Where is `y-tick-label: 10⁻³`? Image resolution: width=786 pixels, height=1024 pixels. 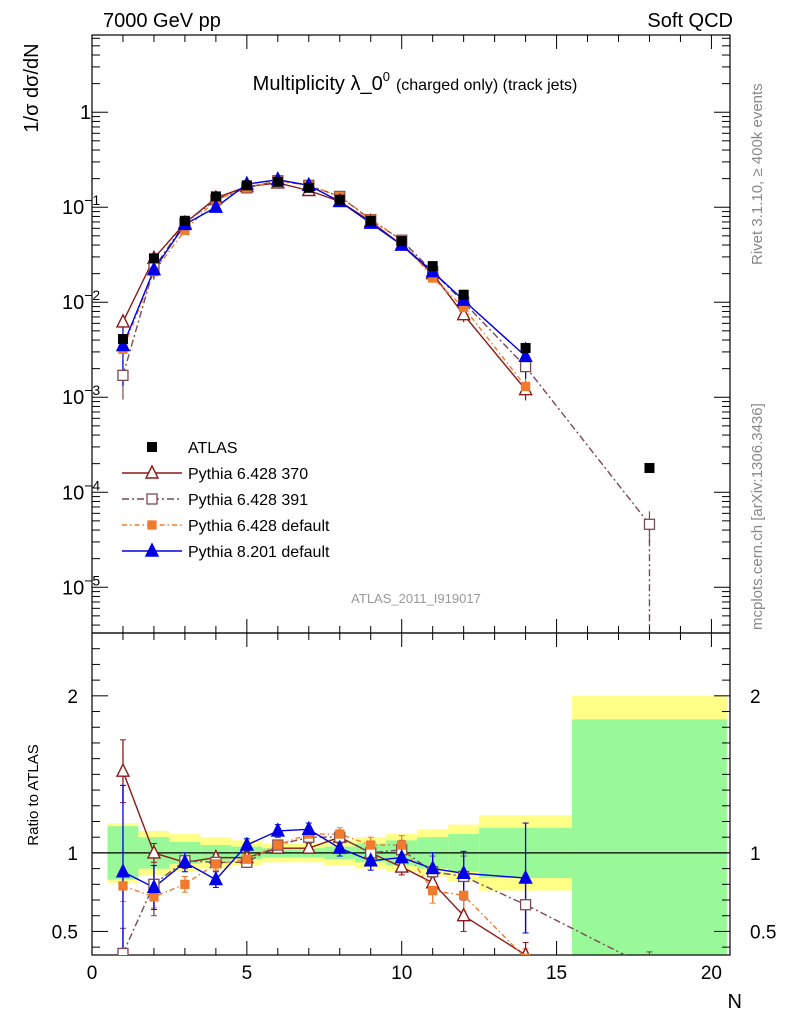 y-tick-label: 10⁻³ is located at coordinates (81, 395).